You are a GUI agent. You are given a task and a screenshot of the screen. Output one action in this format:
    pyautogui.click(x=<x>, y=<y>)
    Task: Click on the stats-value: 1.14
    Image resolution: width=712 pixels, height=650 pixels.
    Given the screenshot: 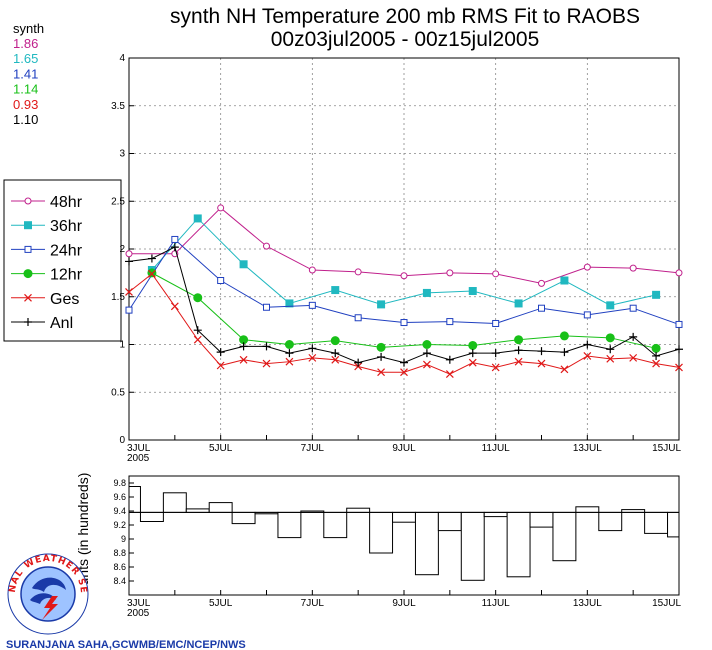 What is the action you would take?
    pyautogui.click(x=25, y=89)
    